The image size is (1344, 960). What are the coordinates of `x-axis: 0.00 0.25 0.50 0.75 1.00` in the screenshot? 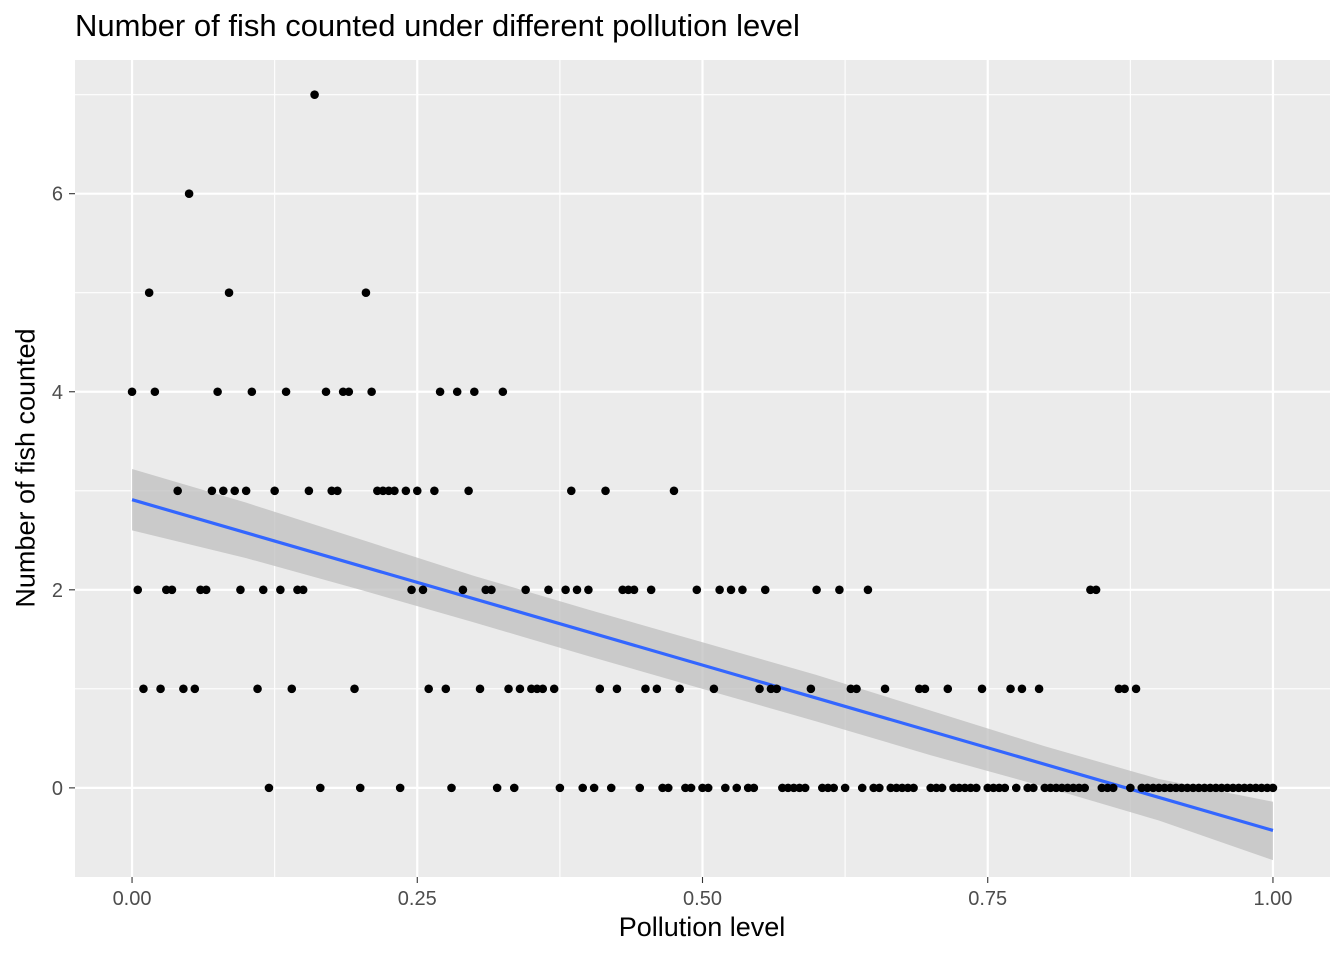 It's located at (702, 893).